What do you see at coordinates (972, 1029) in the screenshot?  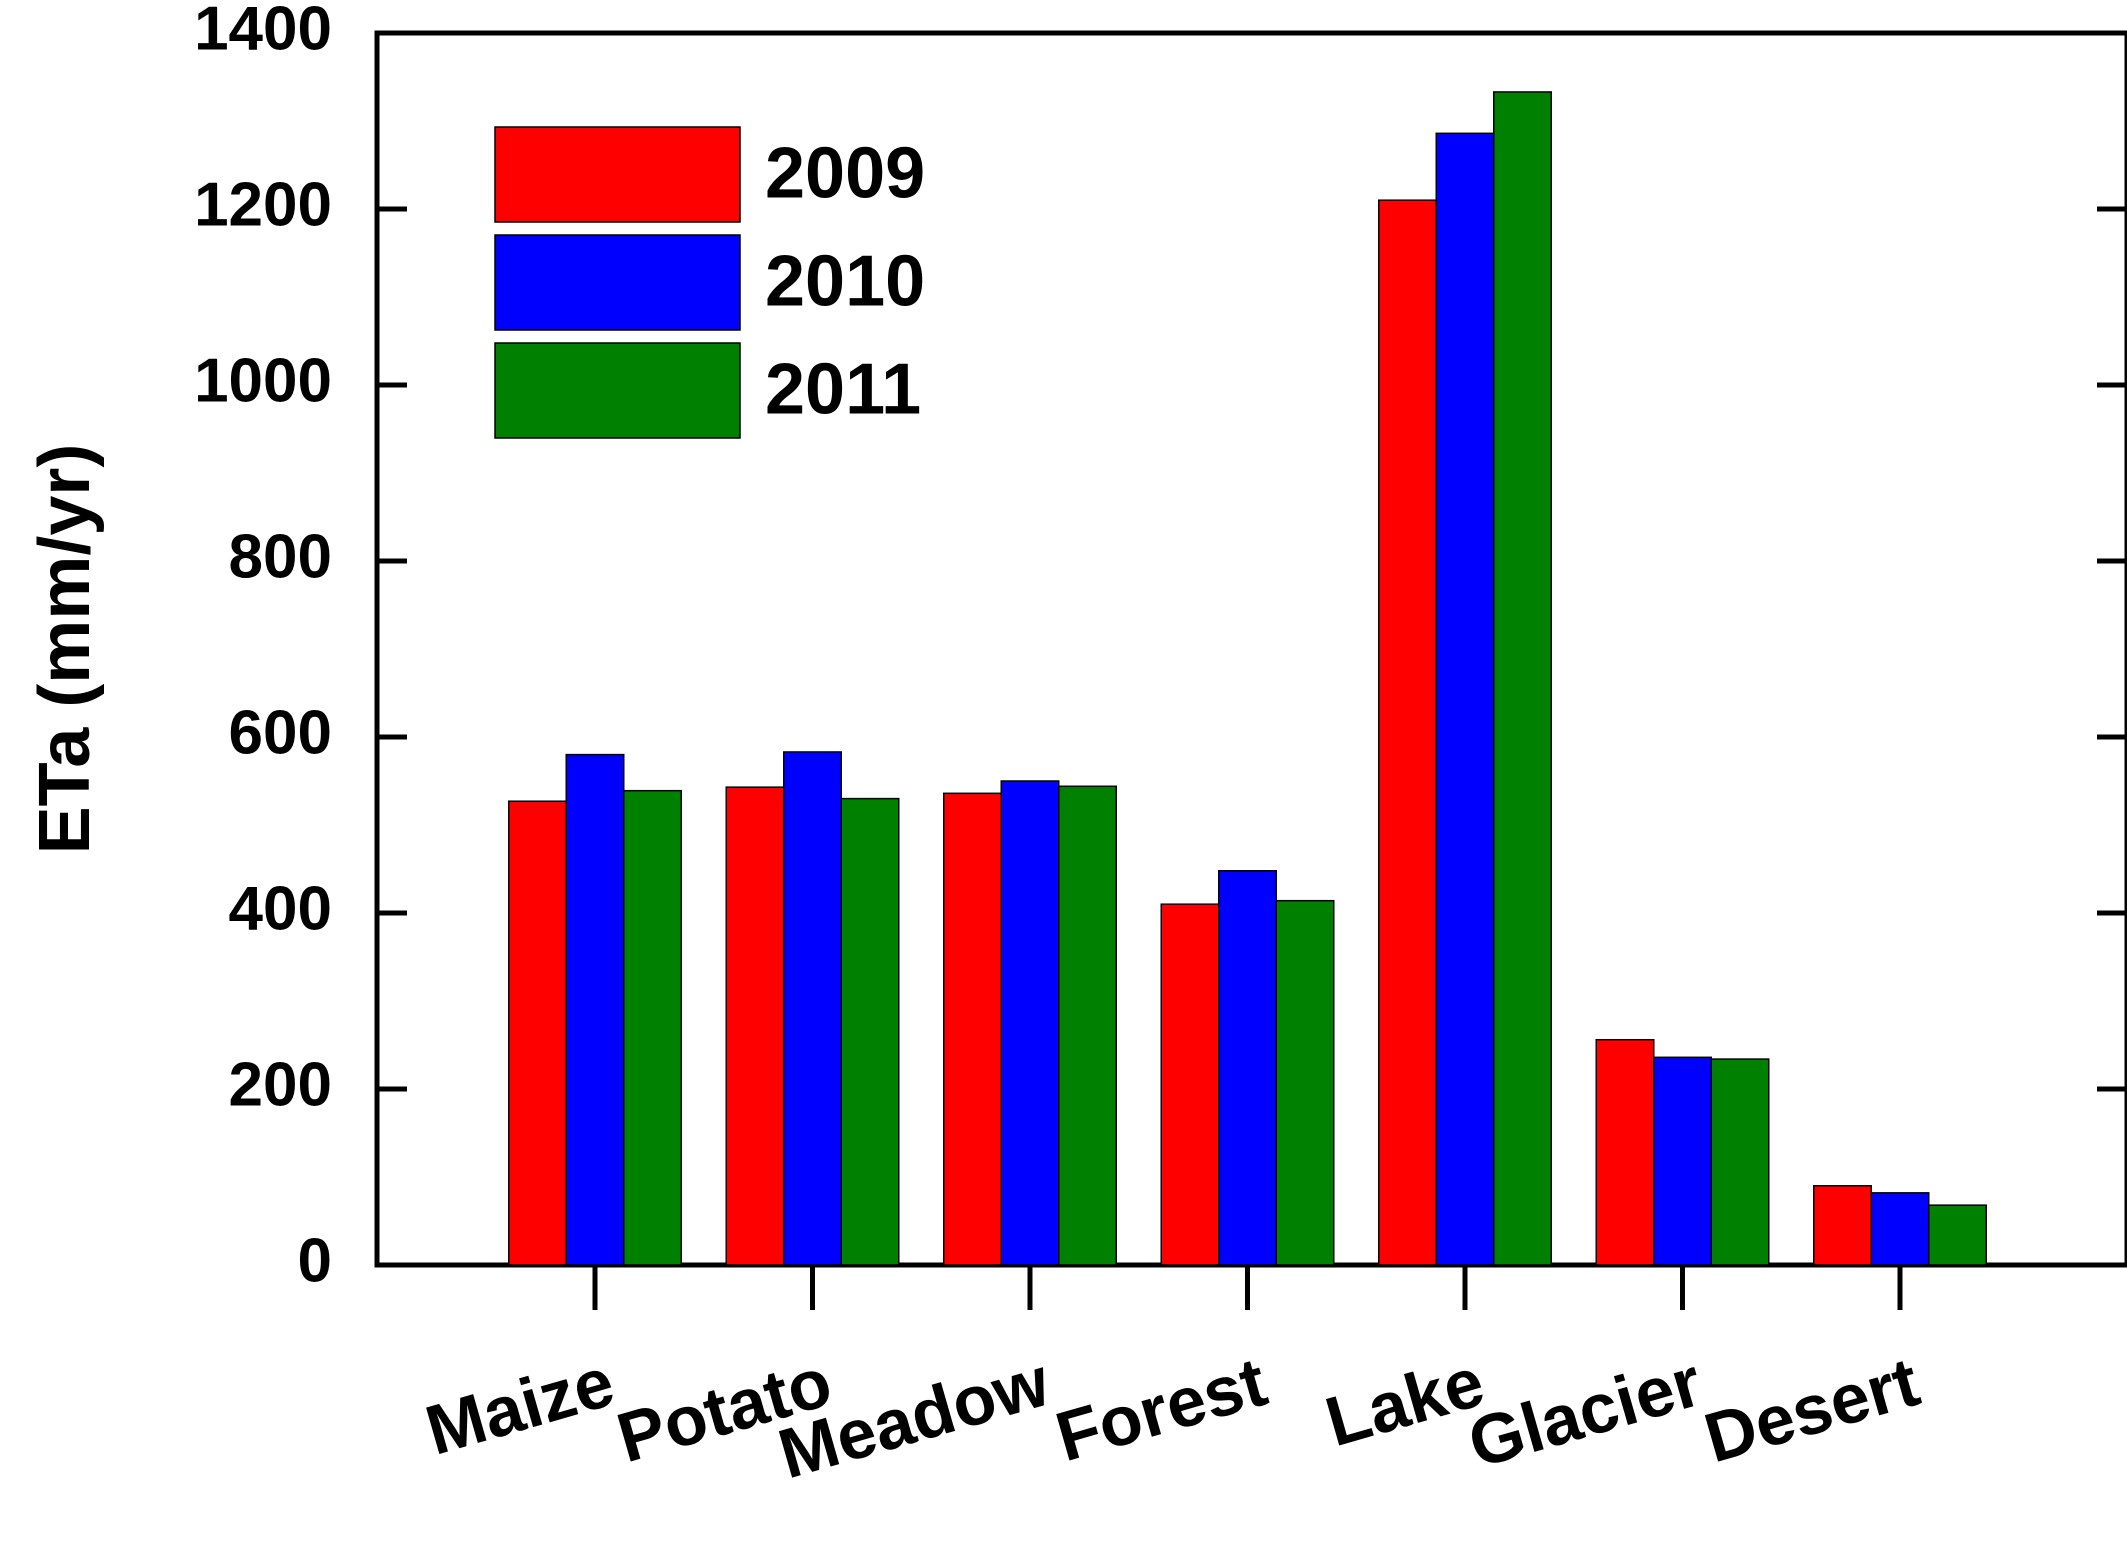 I see `bar-meadow-2009` at bounding box center [972, 1029].